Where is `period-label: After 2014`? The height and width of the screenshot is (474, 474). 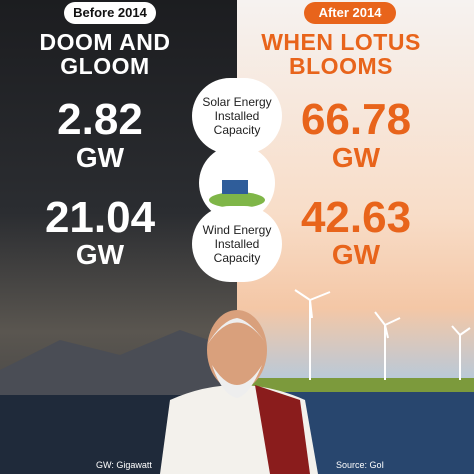 period-label: After 2014 is located at coordinates (350, 13).